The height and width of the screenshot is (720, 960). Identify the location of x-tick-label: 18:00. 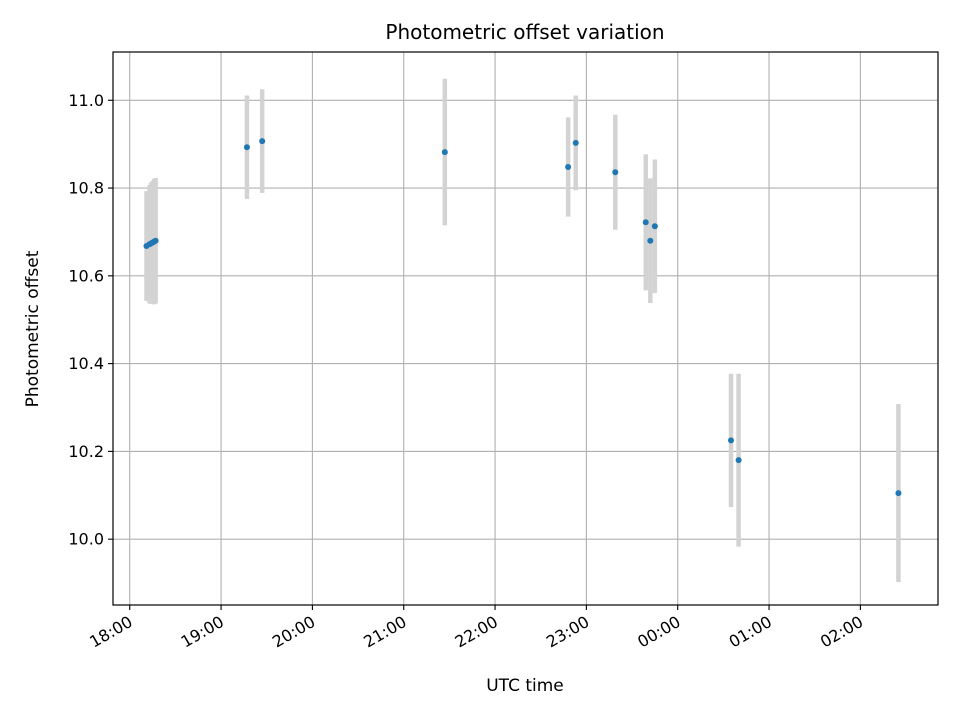
(110, 632).